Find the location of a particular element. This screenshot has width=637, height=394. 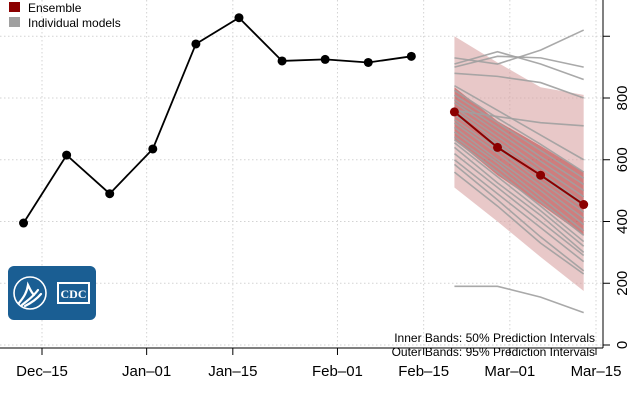

individual-models-layer is located at coordinates (519, 171).